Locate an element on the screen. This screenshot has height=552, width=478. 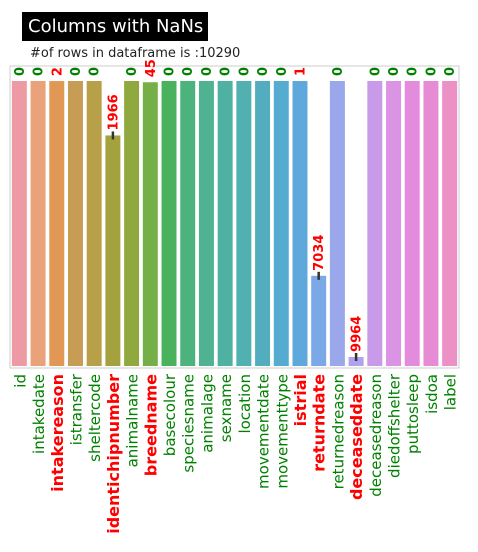
bar-isdoa is located at coordinates (431, 223).